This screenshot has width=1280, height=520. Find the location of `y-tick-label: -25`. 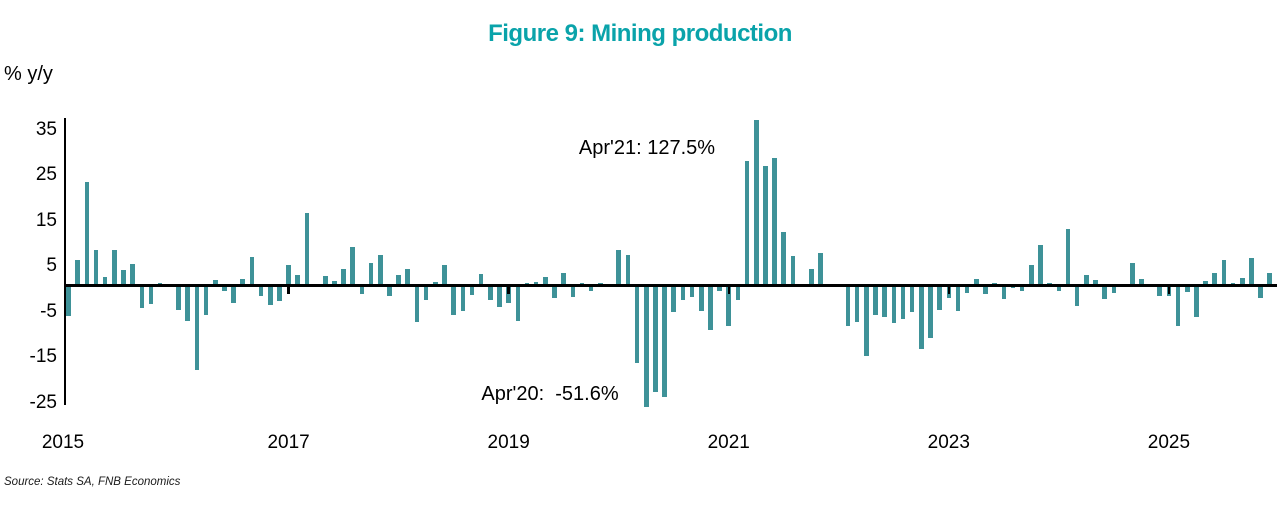

y-tick-label: -25 is located at coordinates (43, 402).